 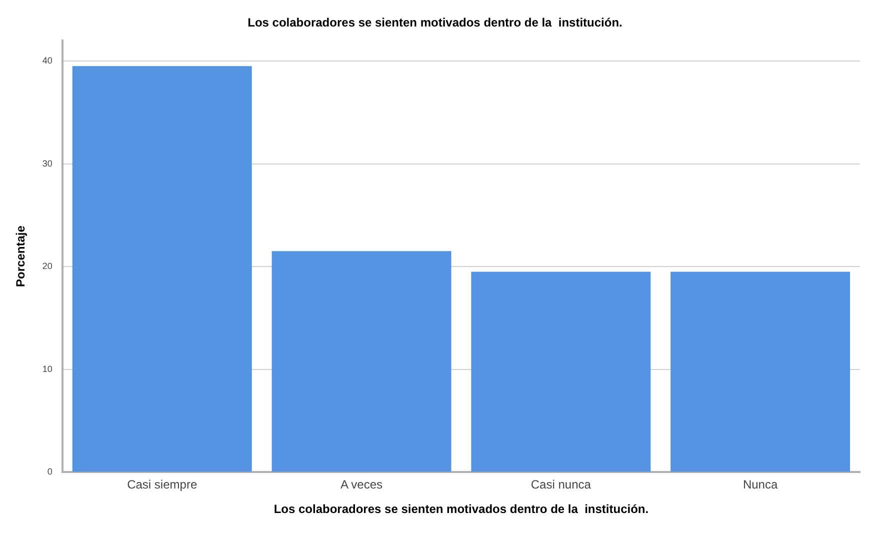 I want to click on x-tick-label: Casi siempre, so click(x=162, y=485).